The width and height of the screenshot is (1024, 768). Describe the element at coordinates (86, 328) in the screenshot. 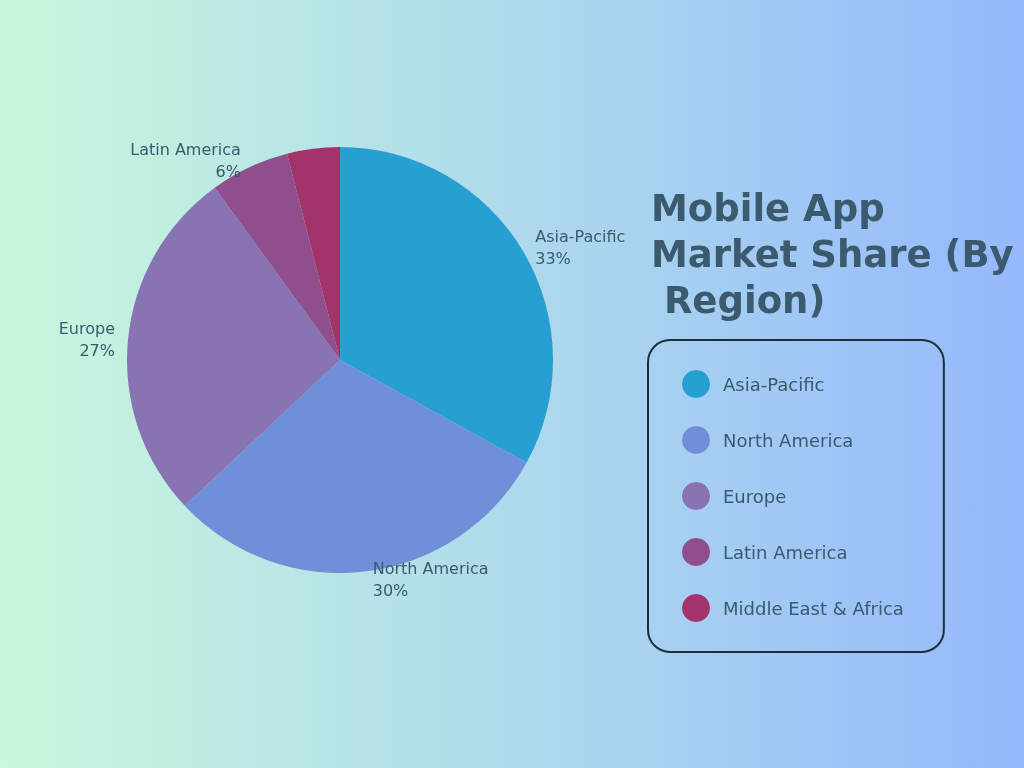

I see `slice-label: Europe` at that location.